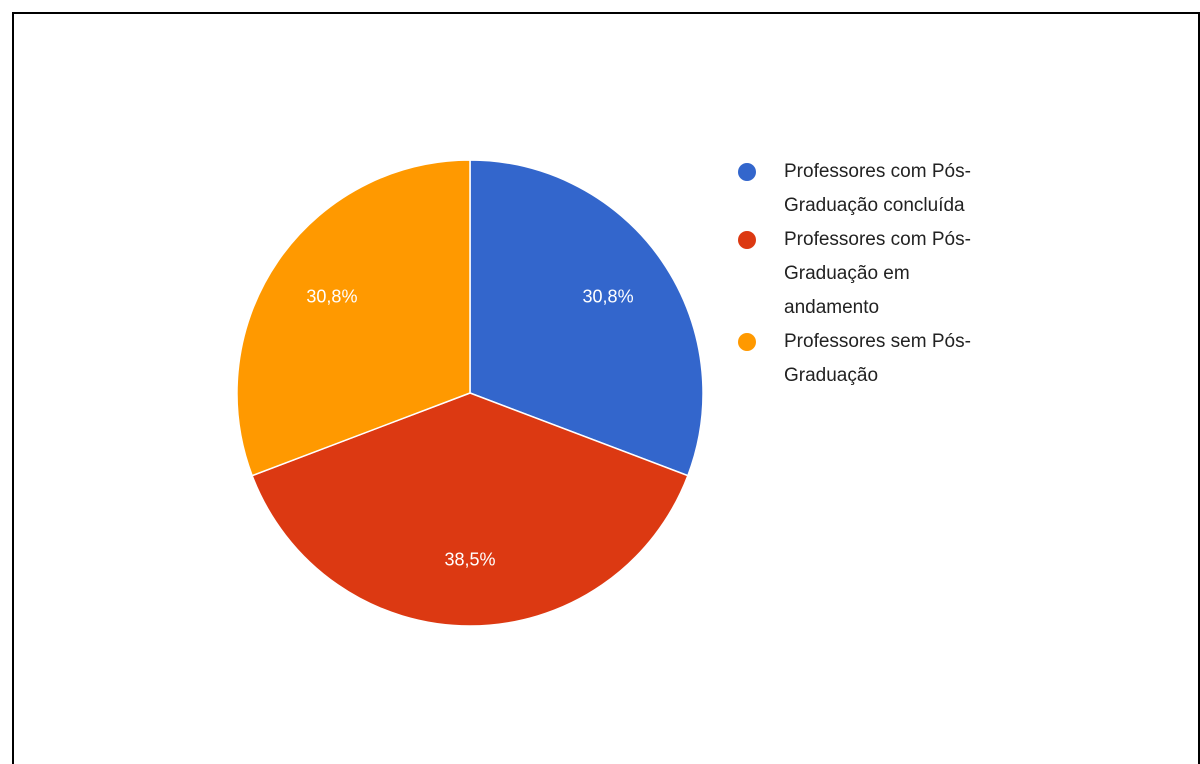 The height and width of the screenshot is (764, 1200). I want to click on value-label: 38,5%, so click(469, 560).